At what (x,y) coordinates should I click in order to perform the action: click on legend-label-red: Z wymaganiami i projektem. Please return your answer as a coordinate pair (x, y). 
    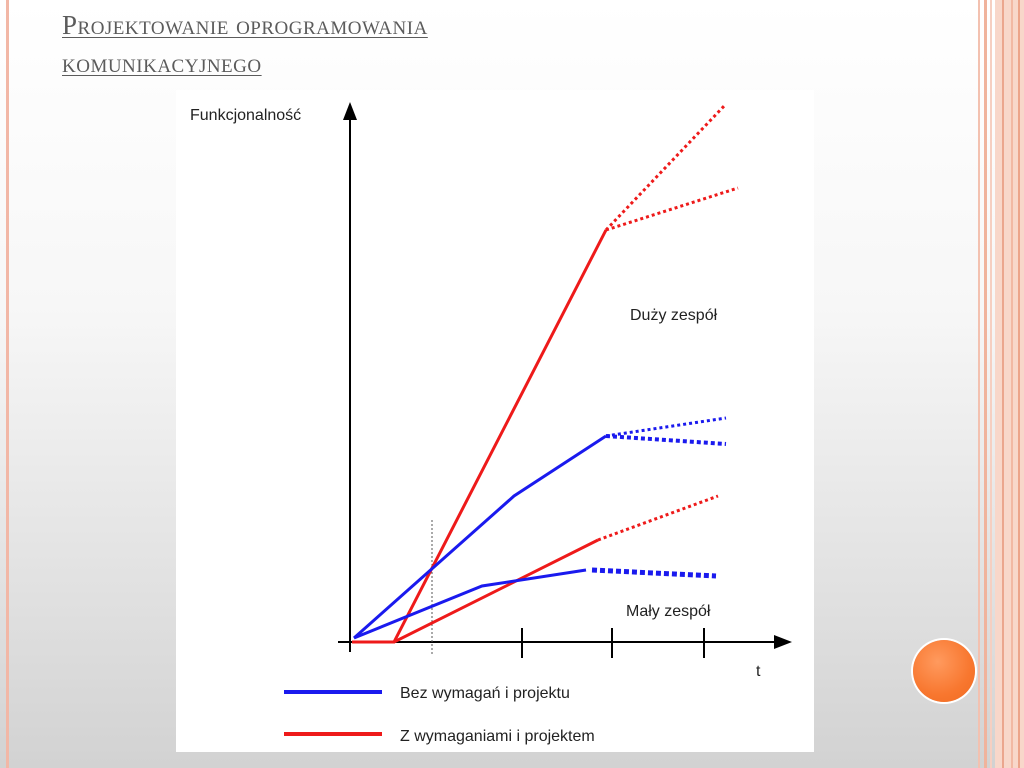
    Looking at the image, I should click on (497, 736).